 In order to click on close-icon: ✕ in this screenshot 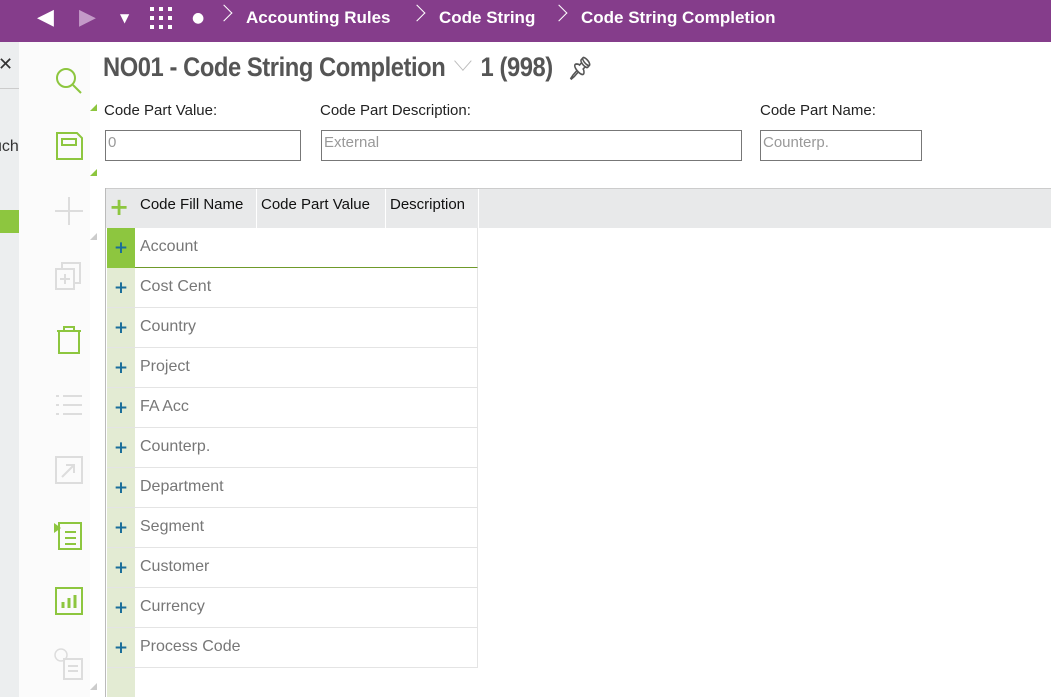, I will do `click(7, 64)`.